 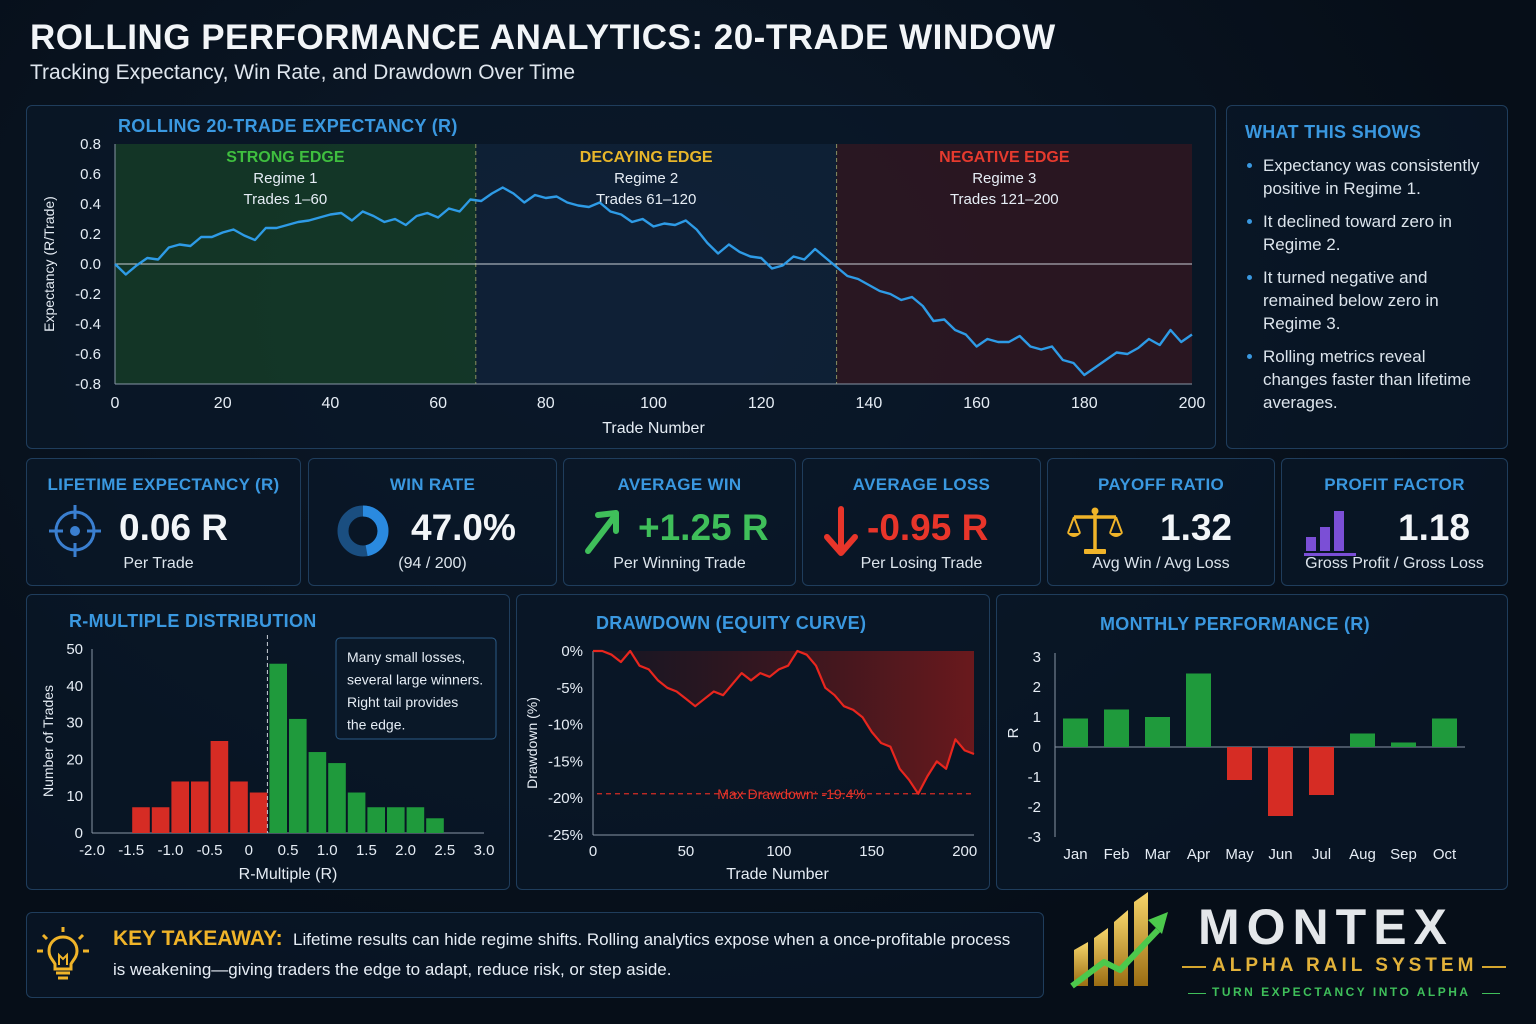 What do you see at coordinates (1197, 993) in the screenshot?
I see `brand-line2-left-rule` at bounding box center [1197, 993].